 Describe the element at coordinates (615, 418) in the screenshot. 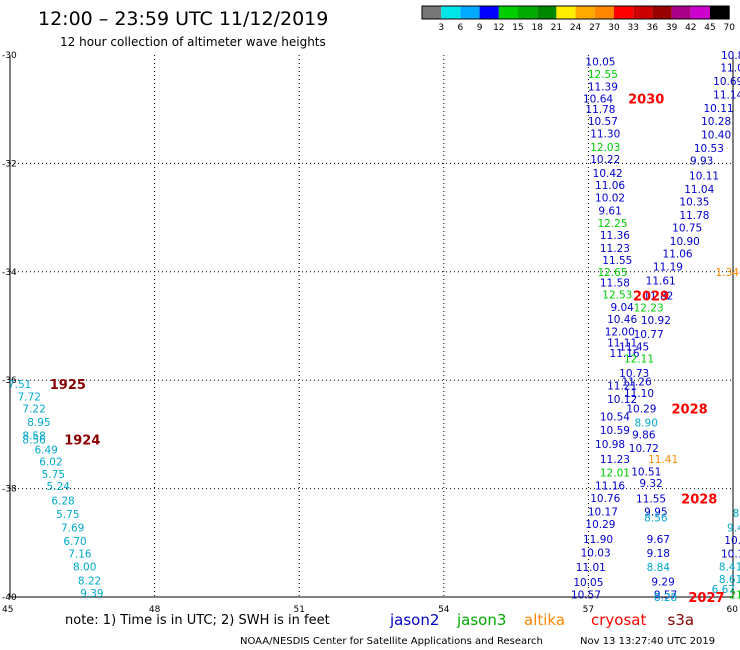

I see `wave-height-point: 10.54` at that location.